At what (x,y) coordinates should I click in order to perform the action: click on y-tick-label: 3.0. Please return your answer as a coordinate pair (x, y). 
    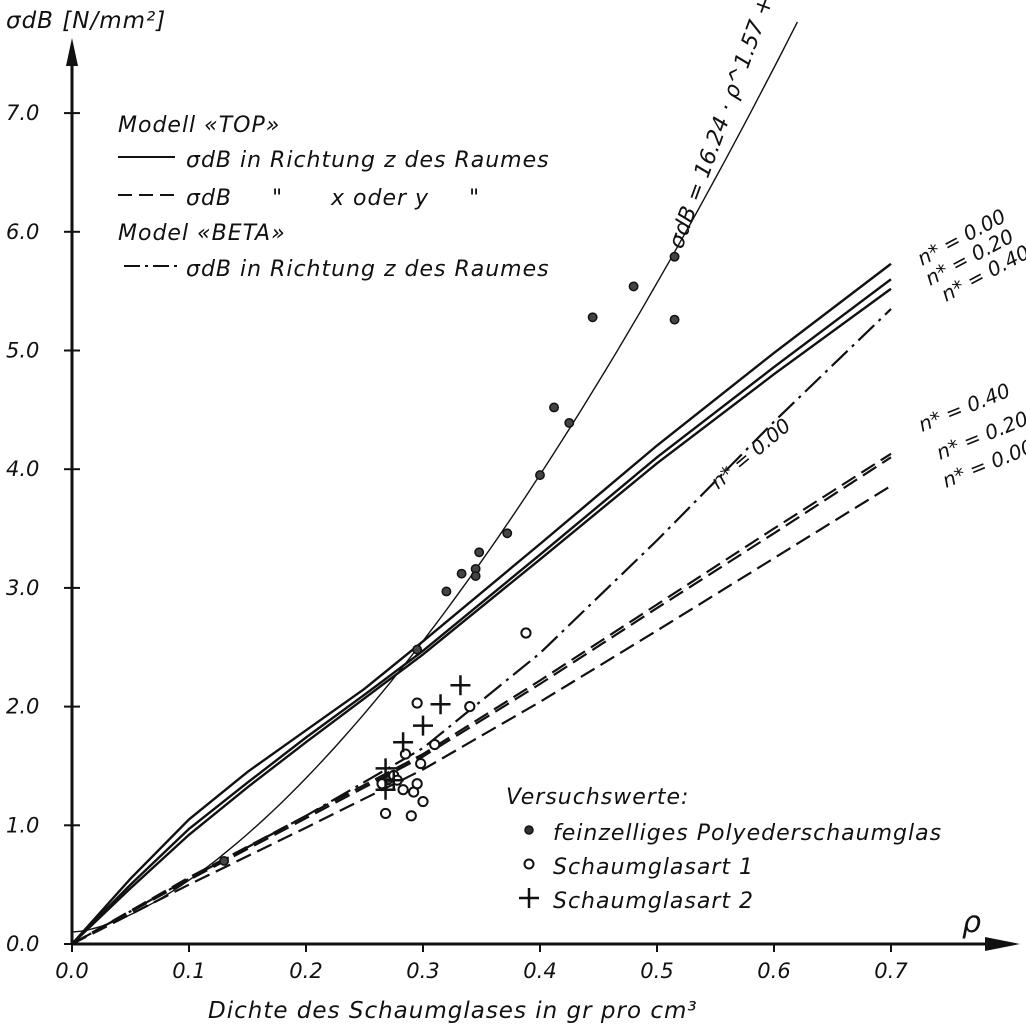
    Looking at the image, I should click on (22, 588).